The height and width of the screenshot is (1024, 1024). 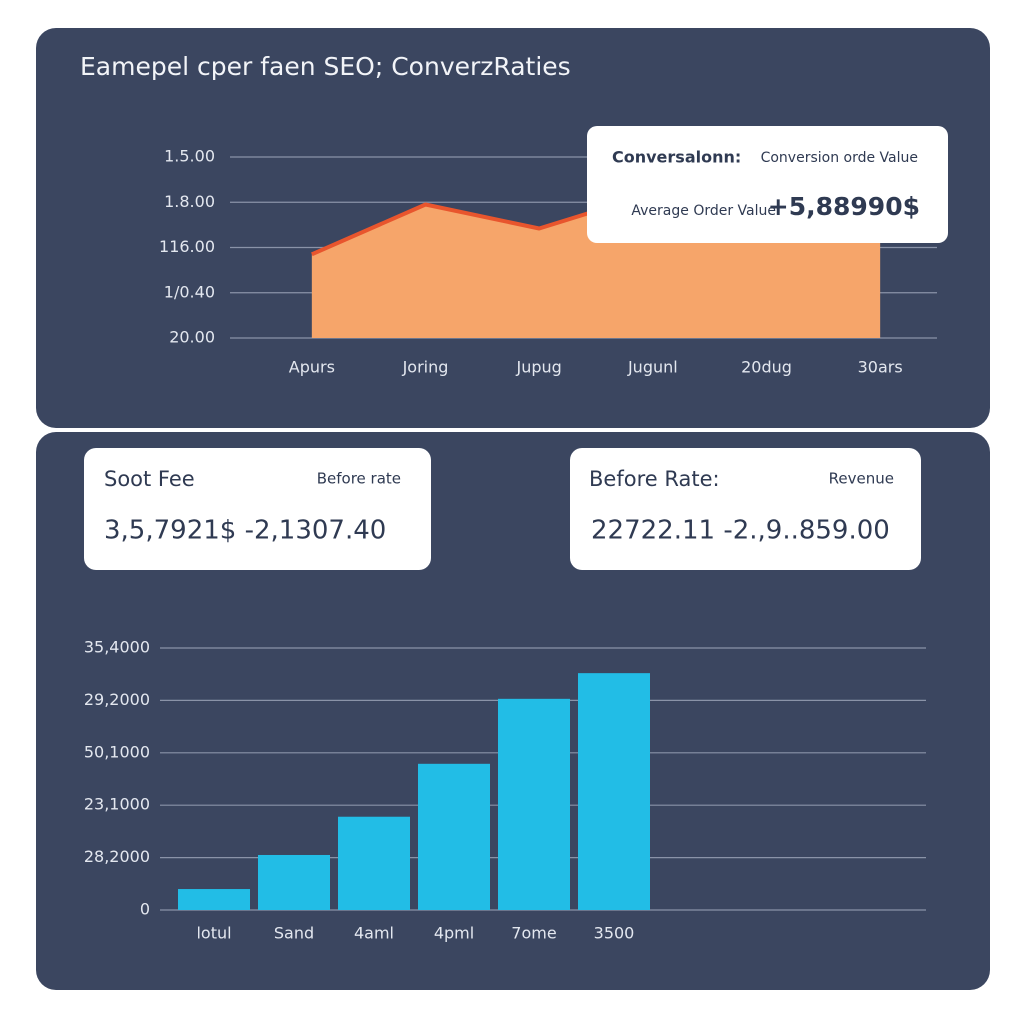 What do you see at coordinates (189, 201) in the screenshot?
I see `y-tick-label: 1.8.00` at bounding box center [189, 201].